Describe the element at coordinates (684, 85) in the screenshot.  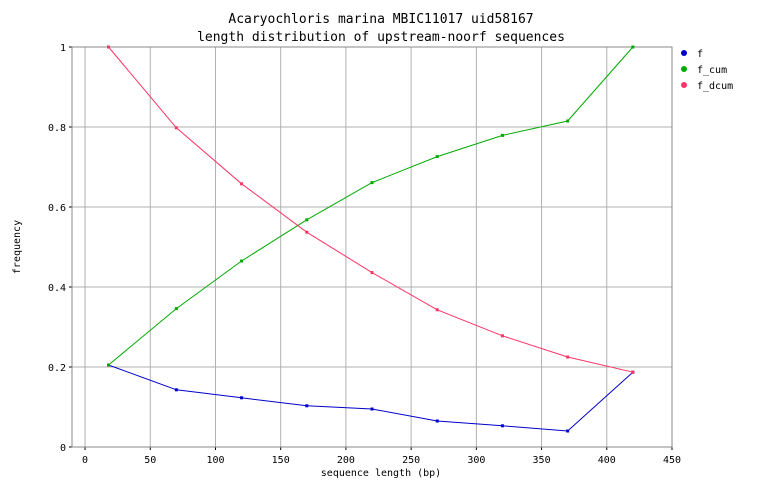
I see `legend-marker-f_dcum` at that location.